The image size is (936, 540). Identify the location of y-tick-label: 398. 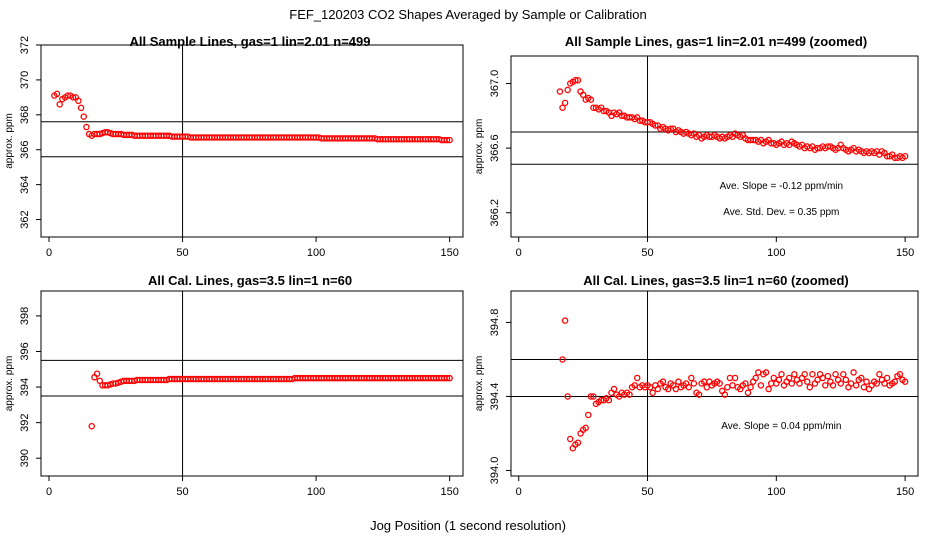
(25, 316).